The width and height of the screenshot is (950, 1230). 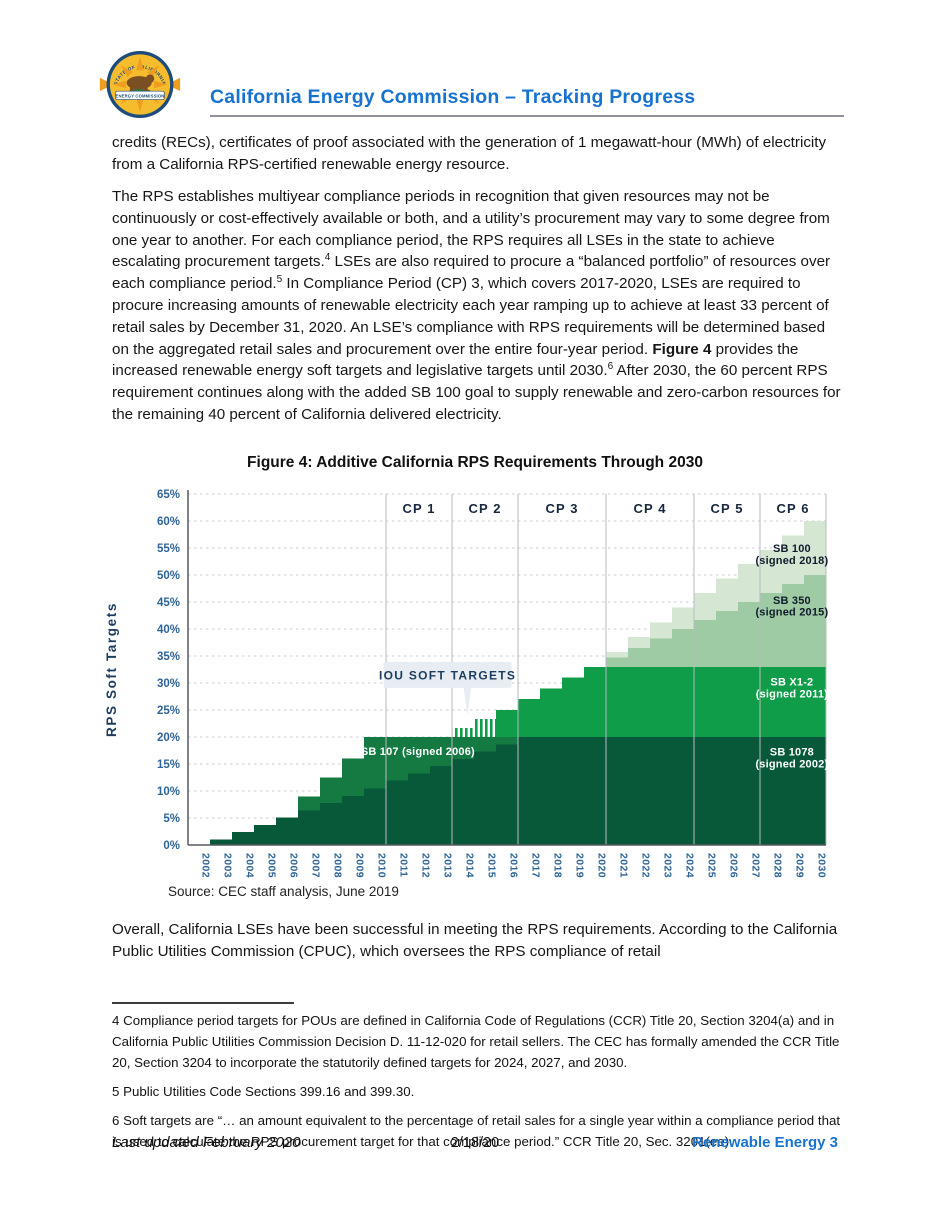 I want to click on y-tick-label: 65%, so click(x=168, y=495).